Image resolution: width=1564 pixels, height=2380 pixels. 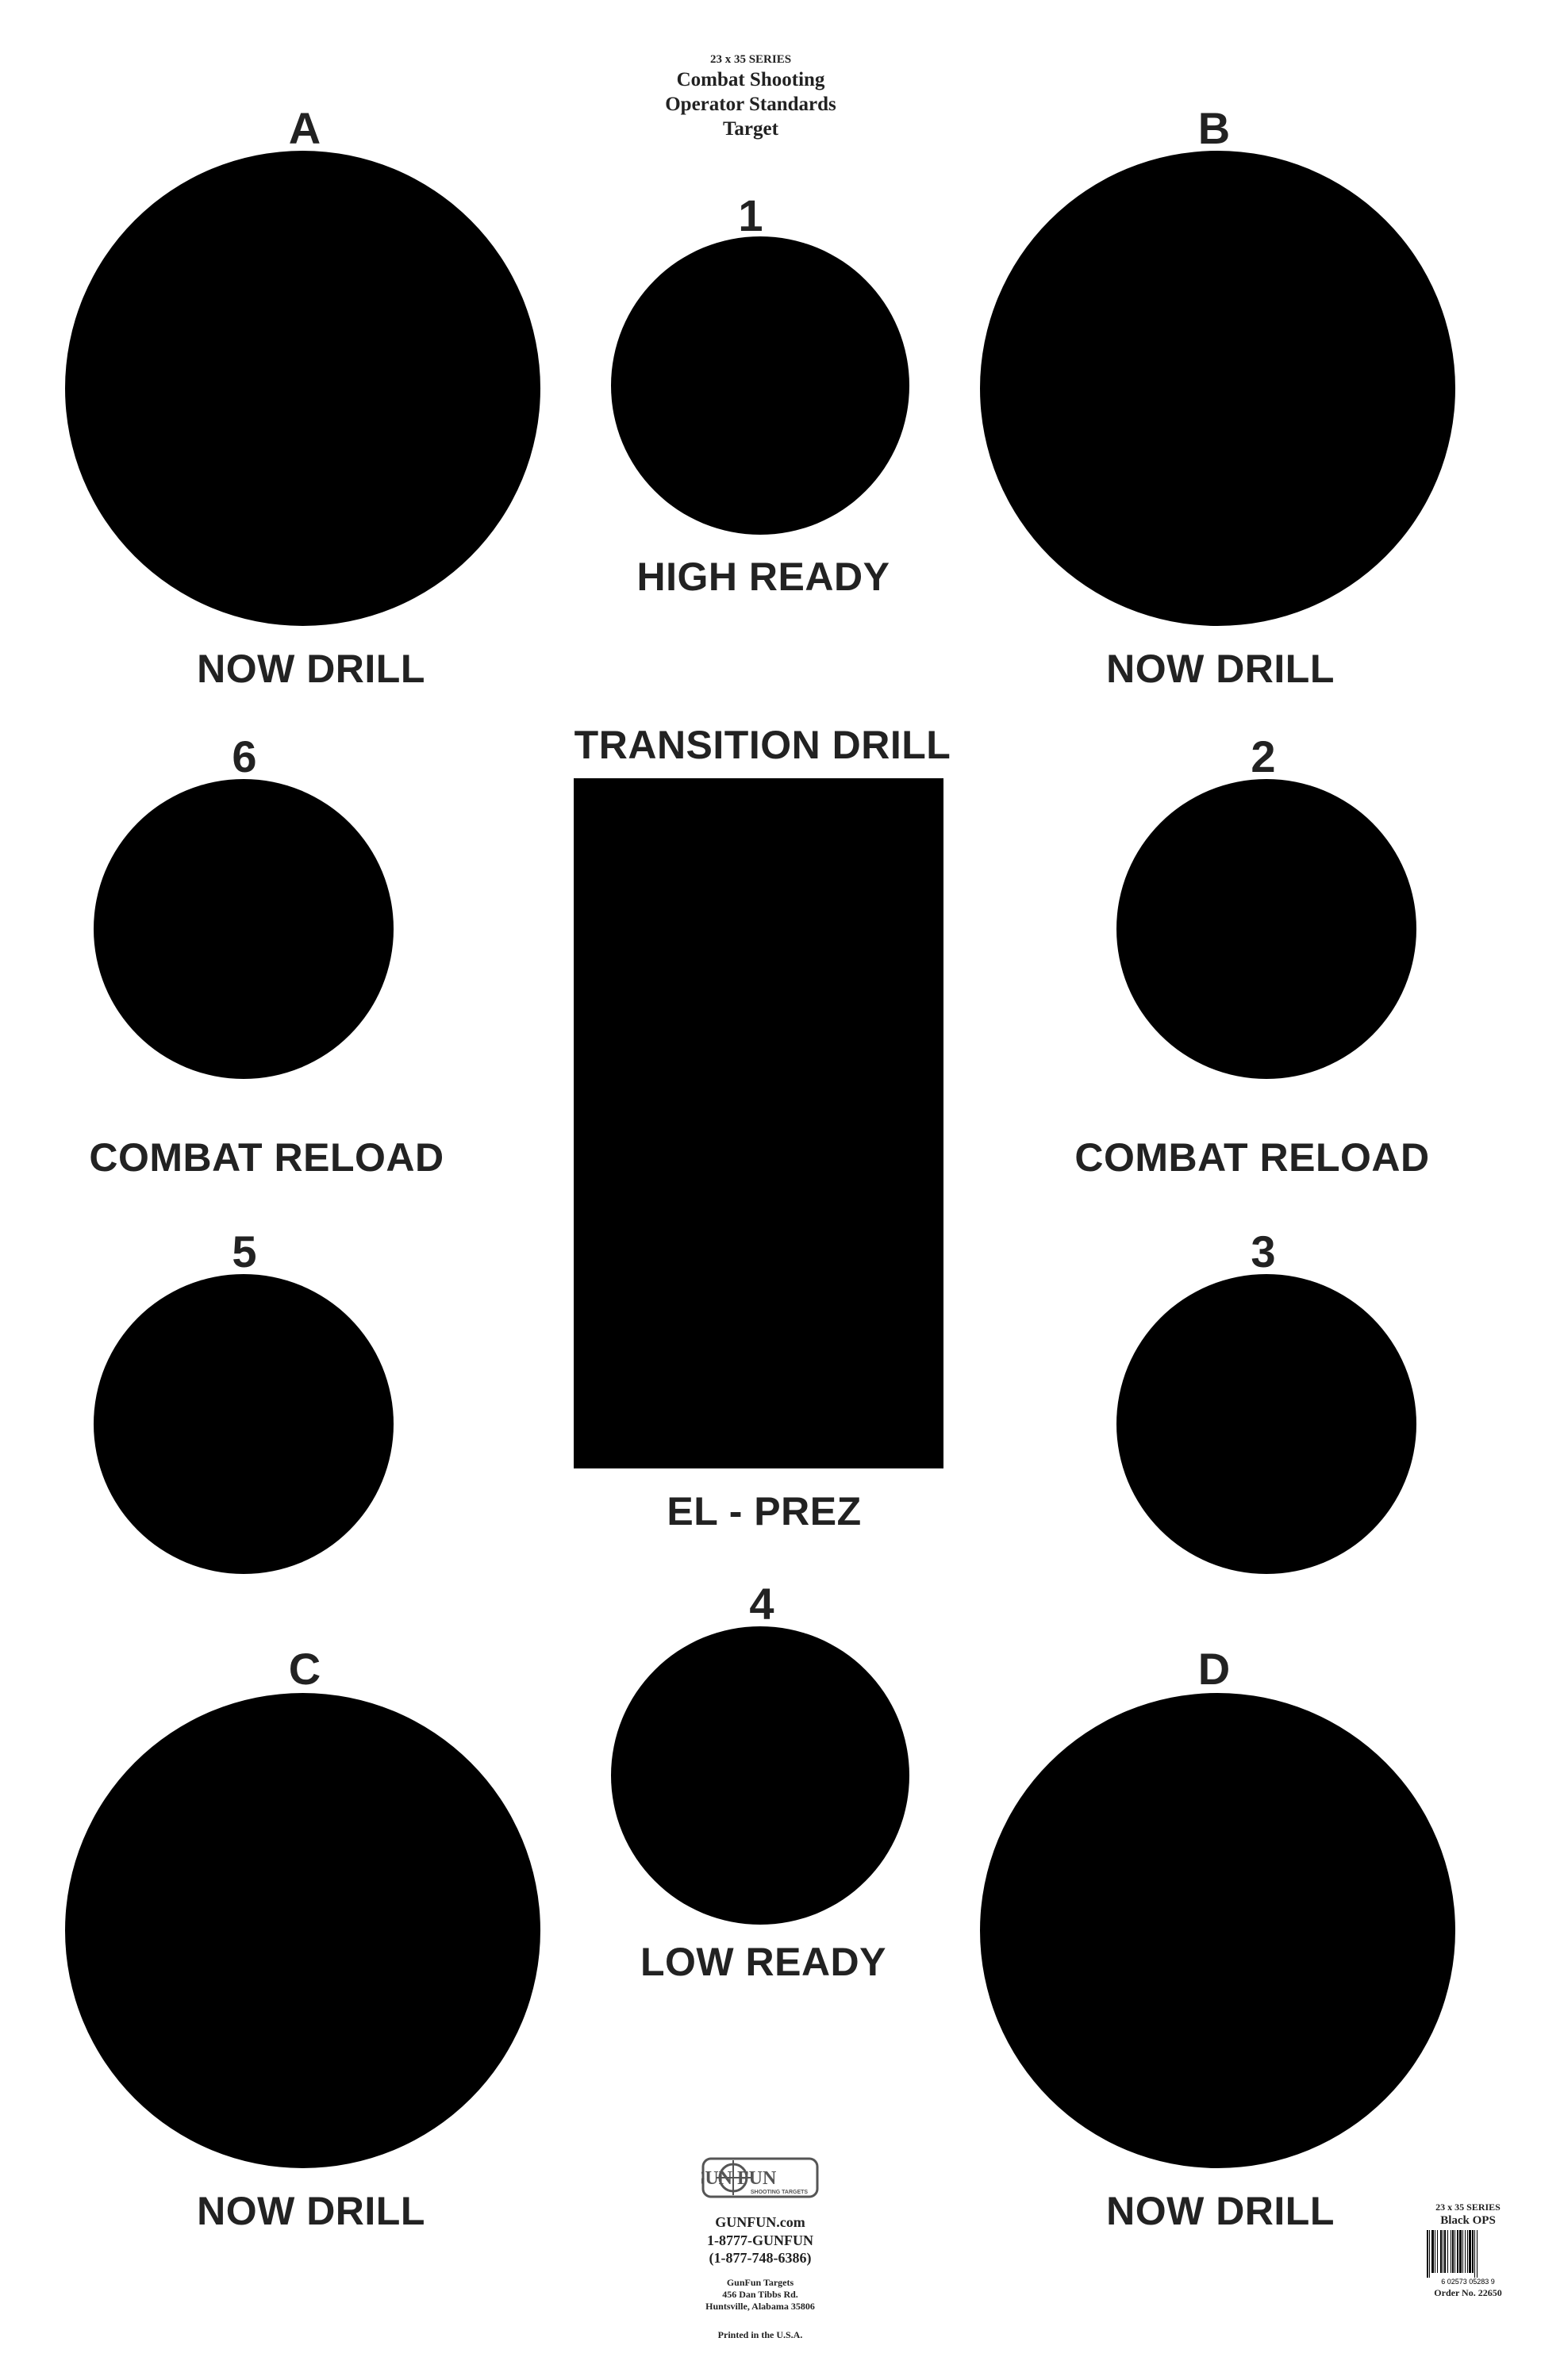 What do you see at coordinates (304, 128) in the screenshot?
I see `target-a-letter: A` at bounding box center [304, 128].